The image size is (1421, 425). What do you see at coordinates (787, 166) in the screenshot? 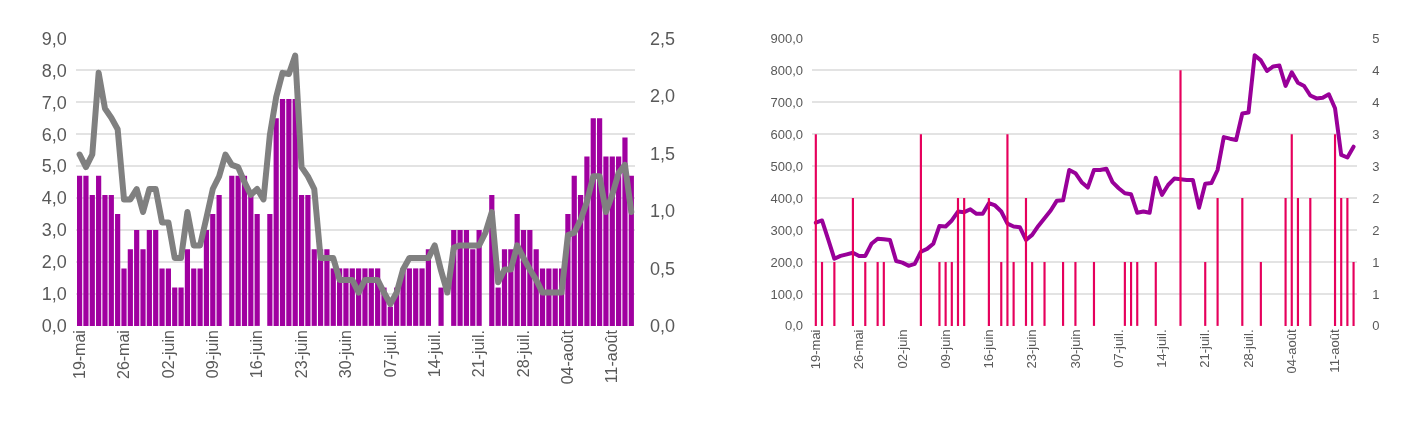
I see `y-tick-label: 500,0` at bounding box center [787, 166].